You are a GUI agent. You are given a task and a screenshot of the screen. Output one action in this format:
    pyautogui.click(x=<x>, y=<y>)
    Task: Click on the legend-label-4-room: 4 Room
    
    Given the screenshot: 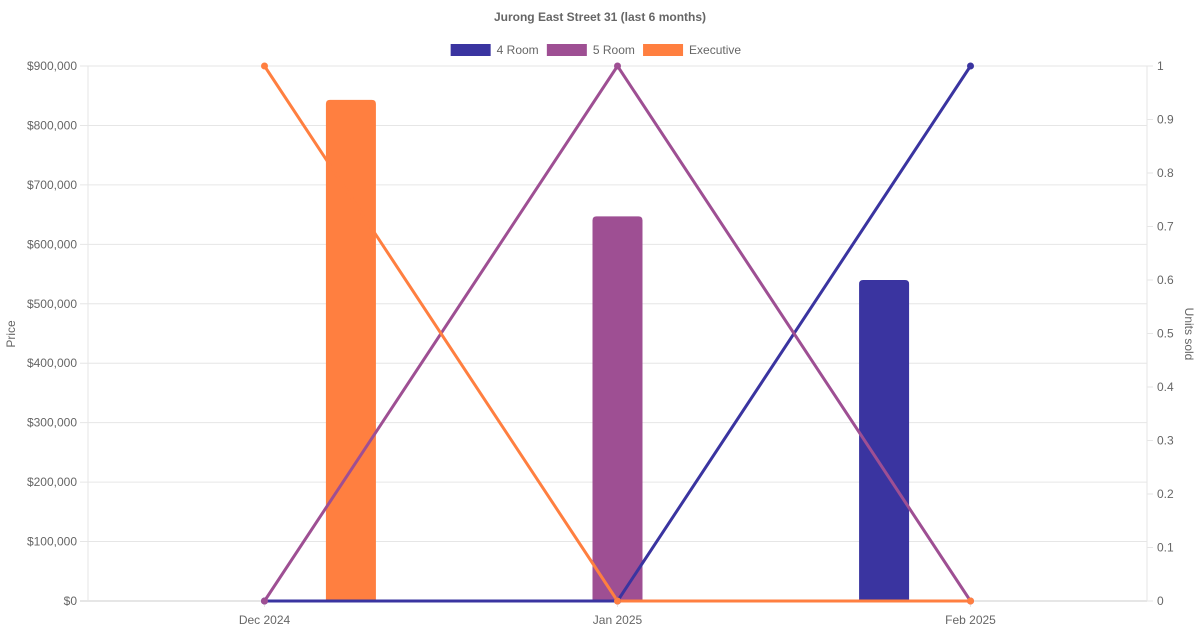 What is the action you would take?
    pyautogui.click(x=518, y=50)
    